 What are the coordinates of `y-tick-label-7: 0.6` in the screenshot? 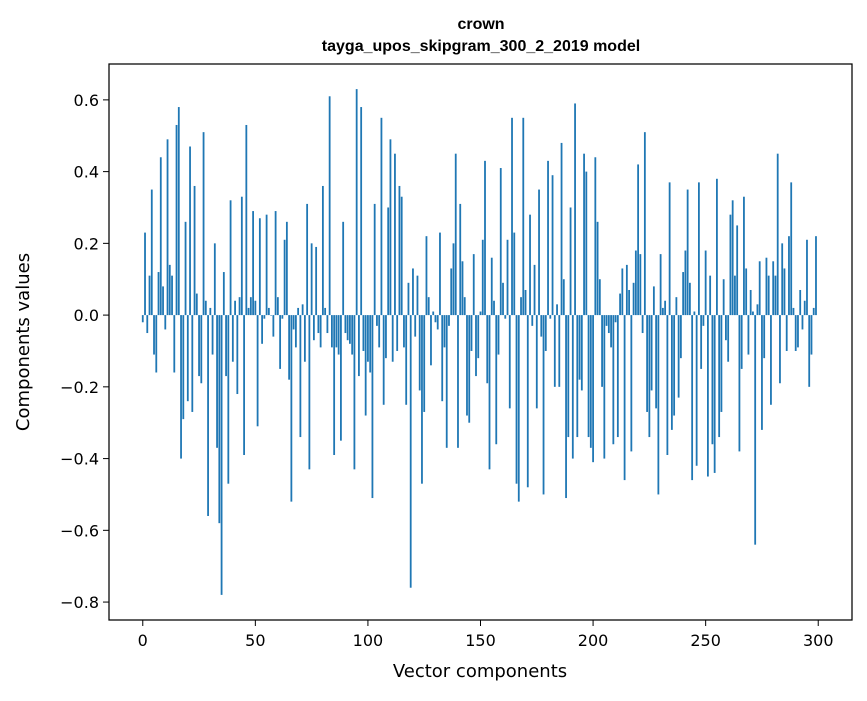 It's located at (86, 100).